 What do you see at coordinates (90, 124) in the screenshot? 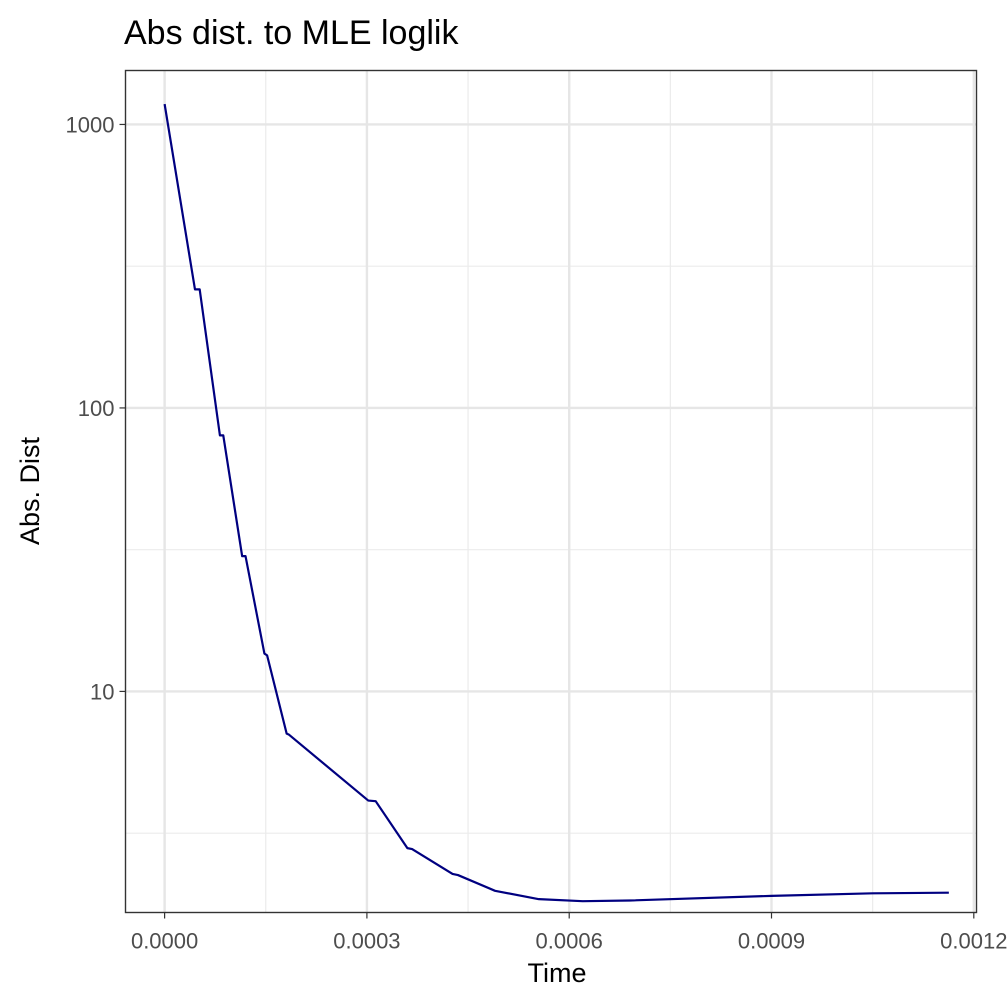
I see `y-tick-label: 1000` at bounding box center [90, 124].